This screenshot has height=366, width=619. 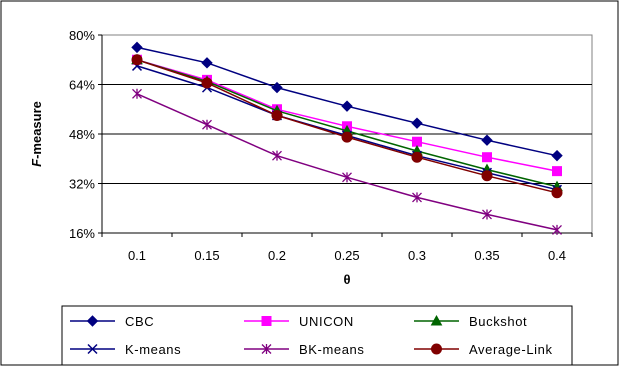 I want to click on legend-box, so click(x=317, y=335).